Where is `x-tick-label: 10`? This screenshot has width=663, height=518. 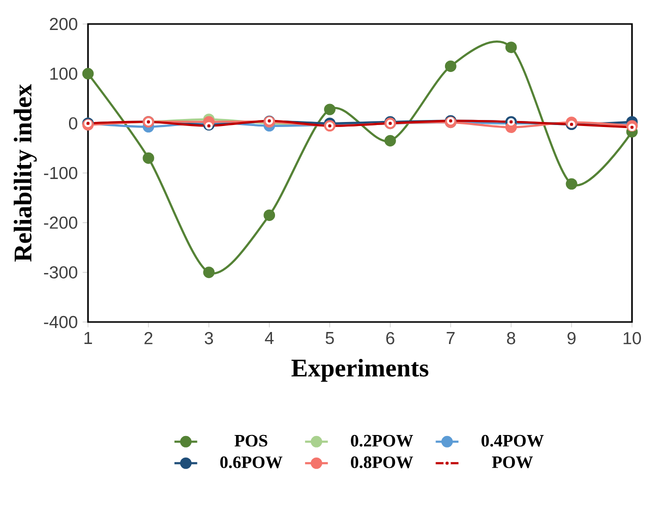
x-tick-label: 10 is located at coordinates (632, 338).